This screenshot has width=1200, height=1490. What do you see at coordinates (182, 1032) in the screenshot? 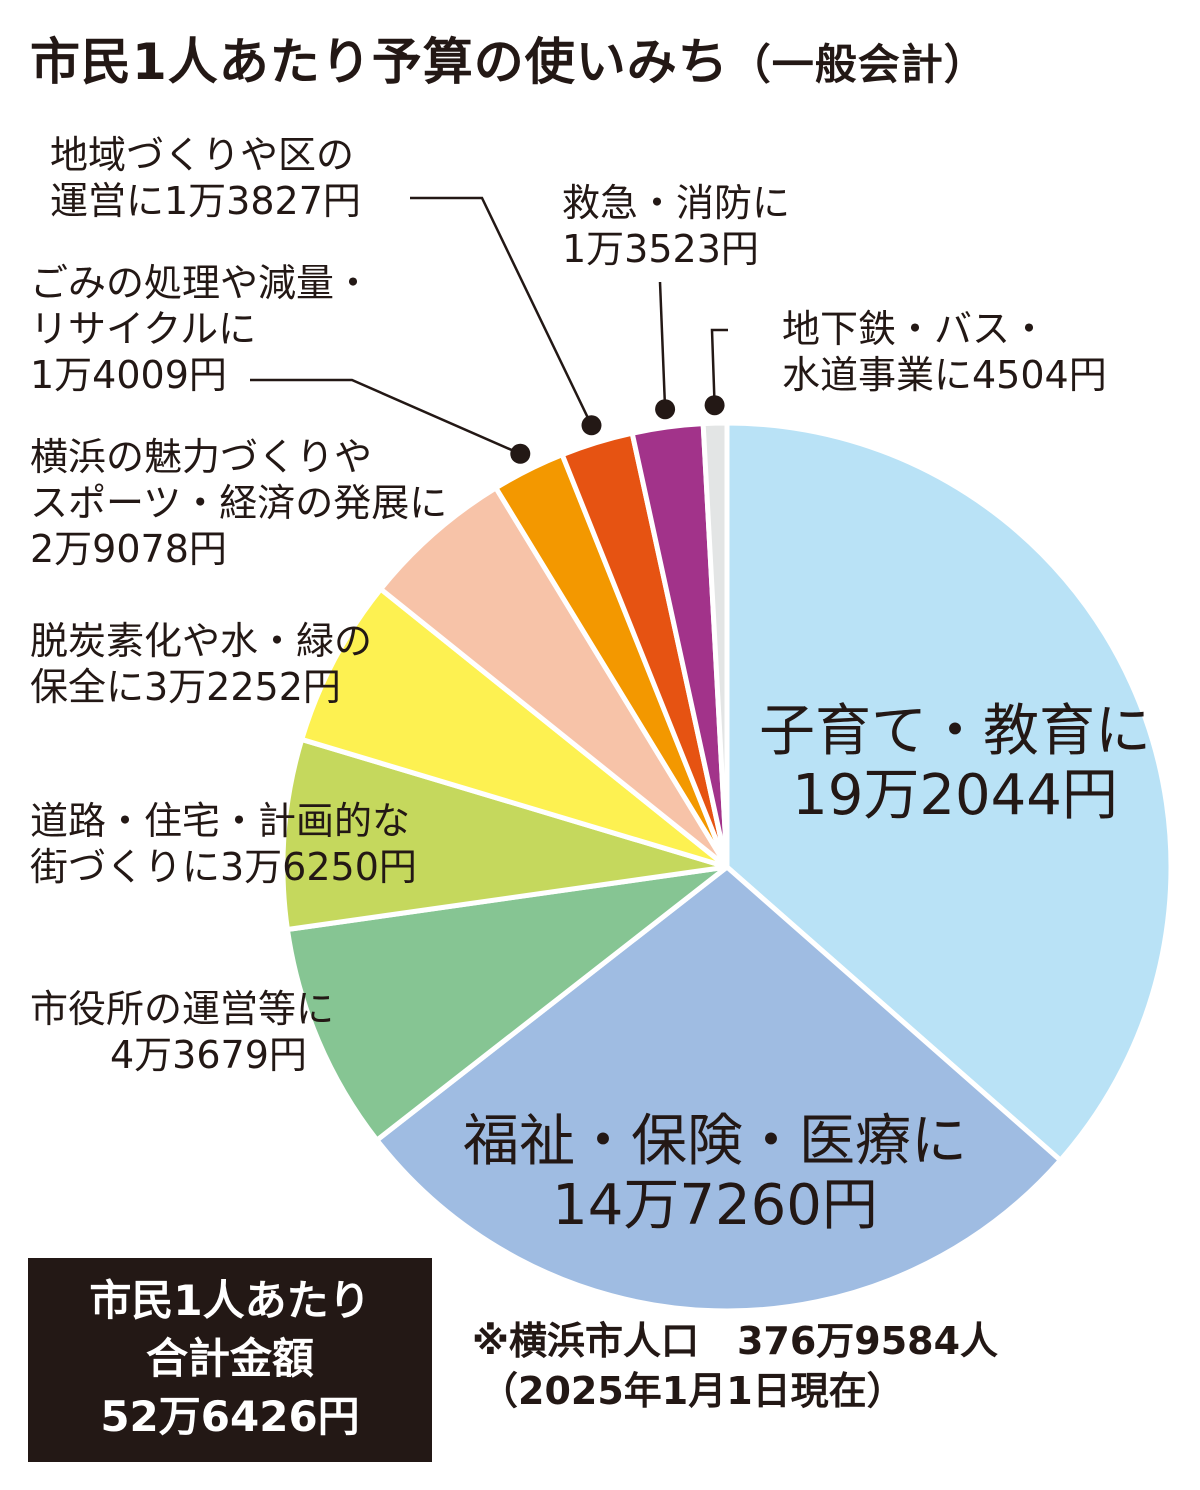
I see `label-city-office: 市役所の運営等に 4万3679円` at bounding box center [182, 1032].